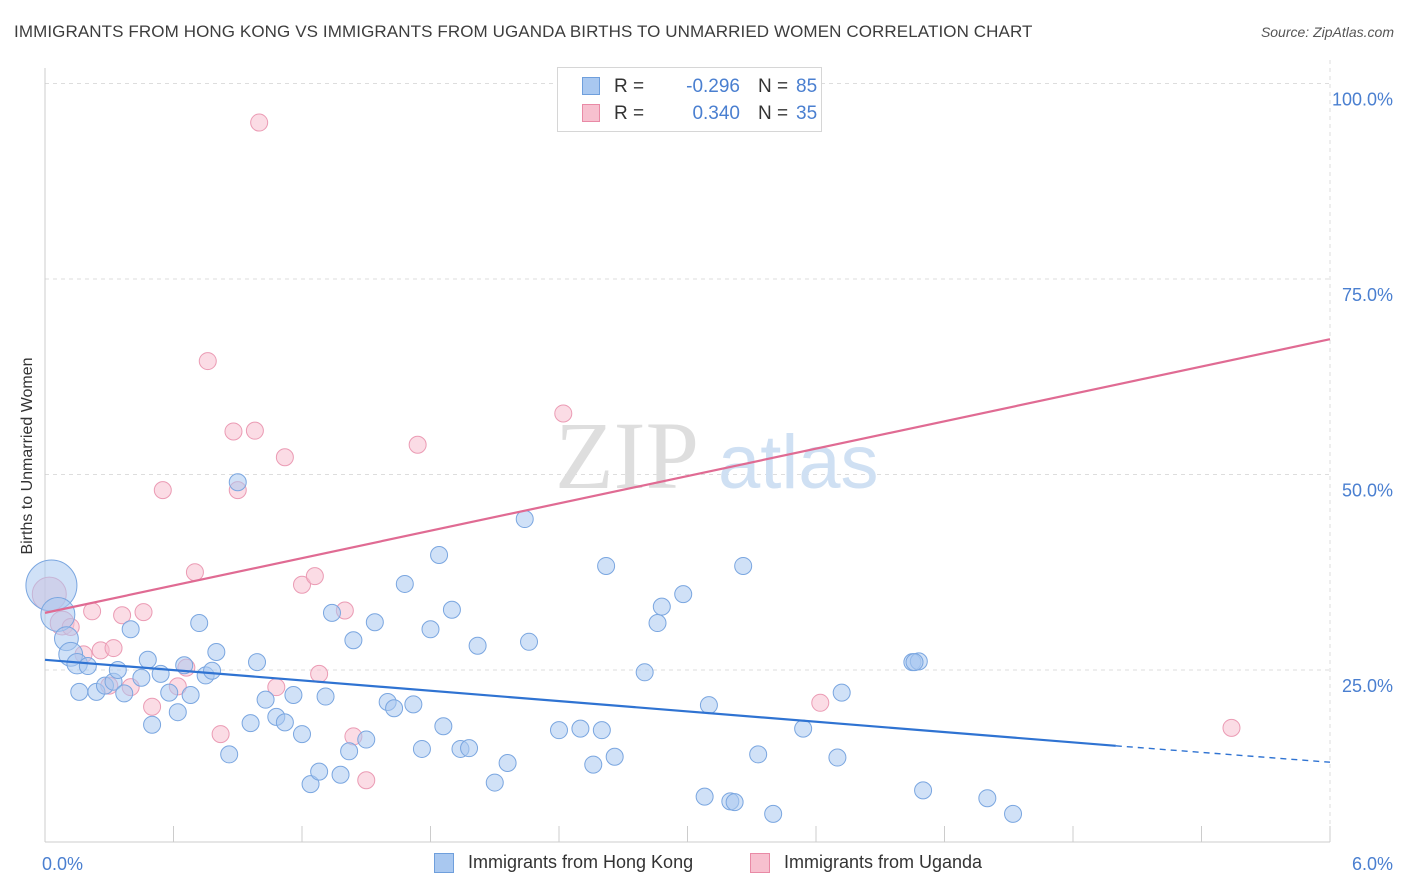 The image size is (1406, 892). Describe the element at coordinates (716, 113) in the screenshot. I see `legend-r-value: 0.340` at that location.